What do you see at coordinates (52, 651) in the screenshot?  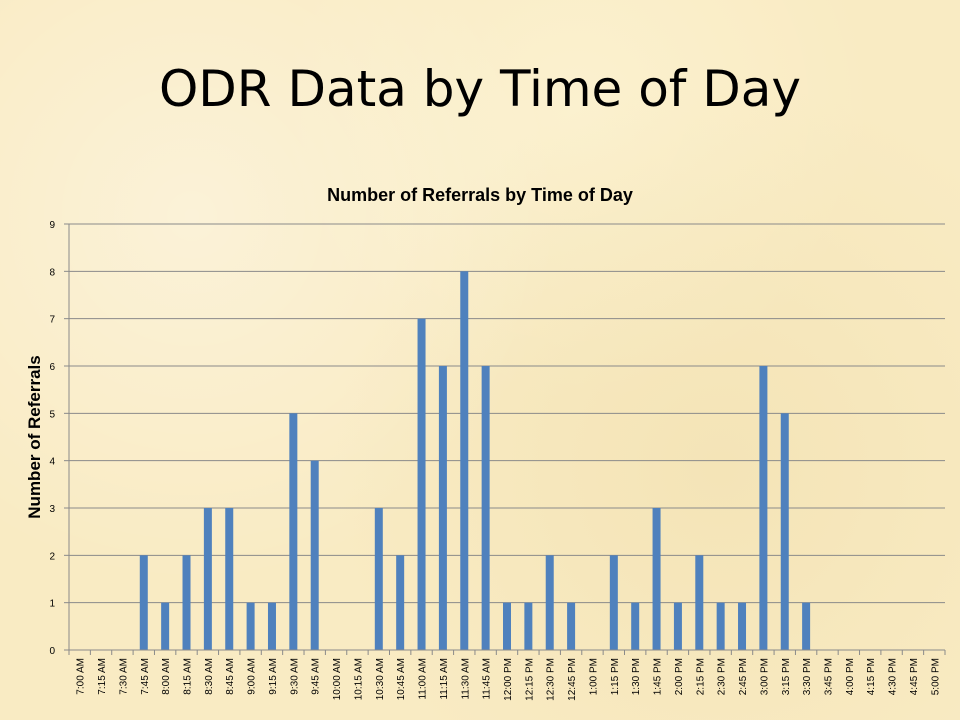 I see `y-tick-label: 0` at bounding box center [52, 651].